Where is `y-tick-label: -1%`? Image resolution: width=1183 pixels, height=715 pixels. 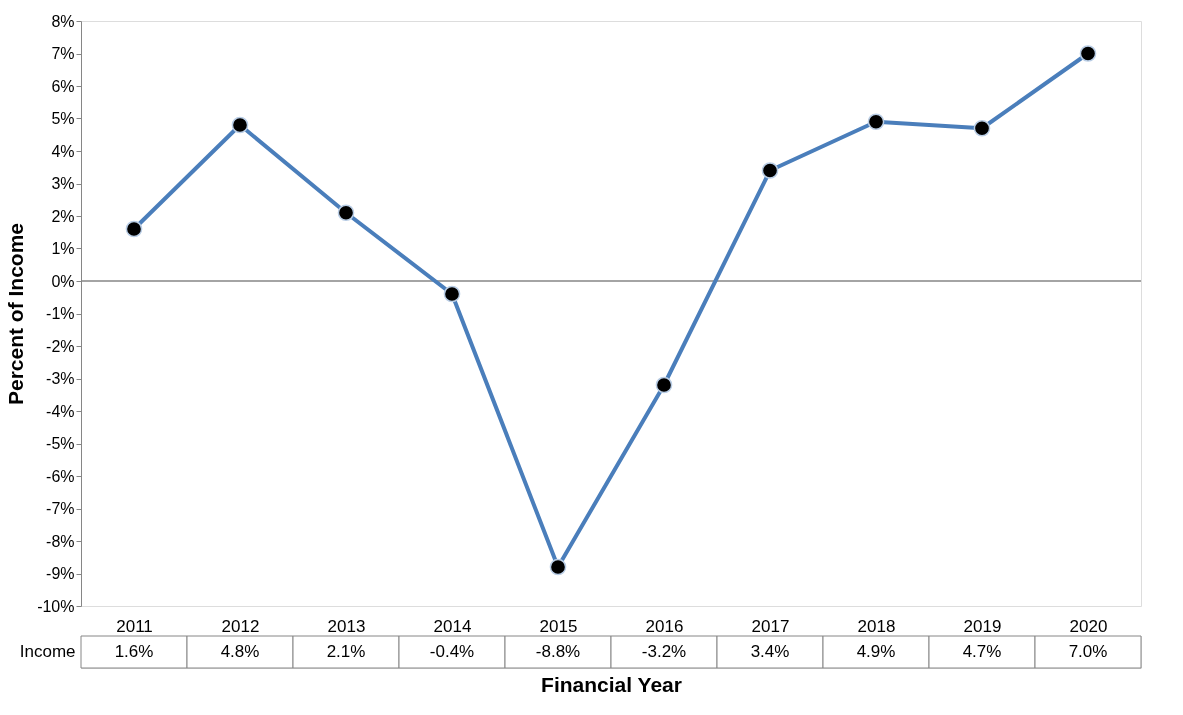 y-tick-label: -1% is located at coordinates (60, 313).